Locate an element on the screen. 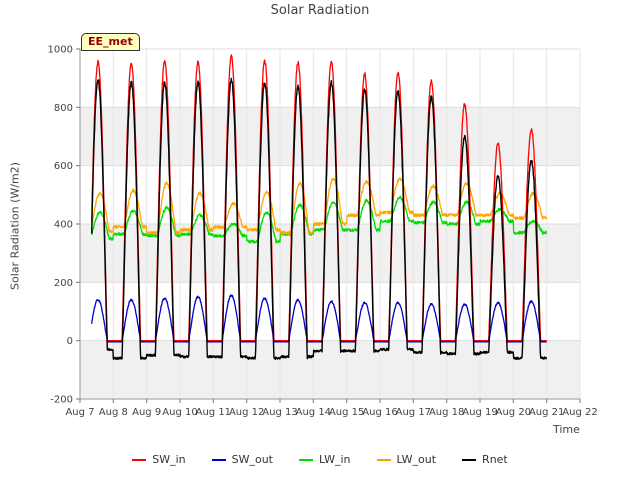 Image resolution: width=640 pixels, height=480 pixels. series-line-lw-out is located at coordinates (319, 206).